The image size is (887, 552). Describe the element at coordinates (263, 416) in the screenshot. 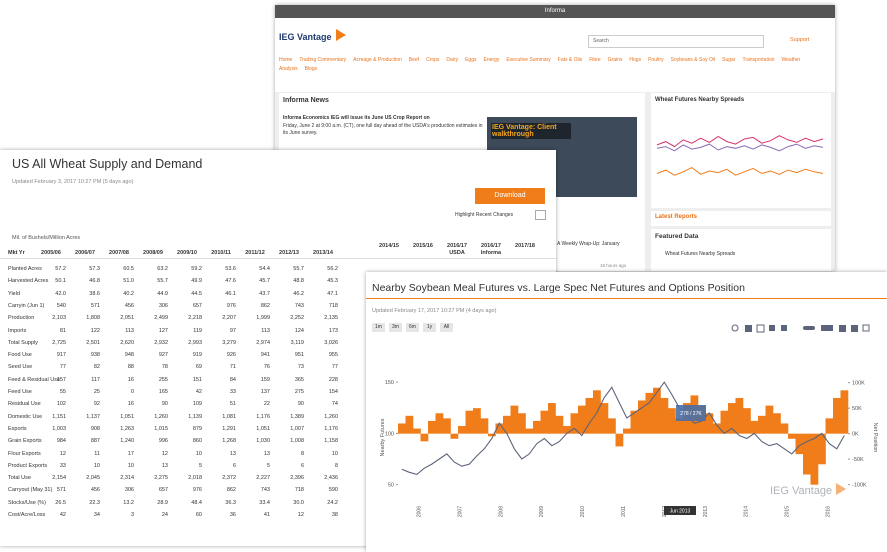

I see `table-cell: 1,176` at that location.